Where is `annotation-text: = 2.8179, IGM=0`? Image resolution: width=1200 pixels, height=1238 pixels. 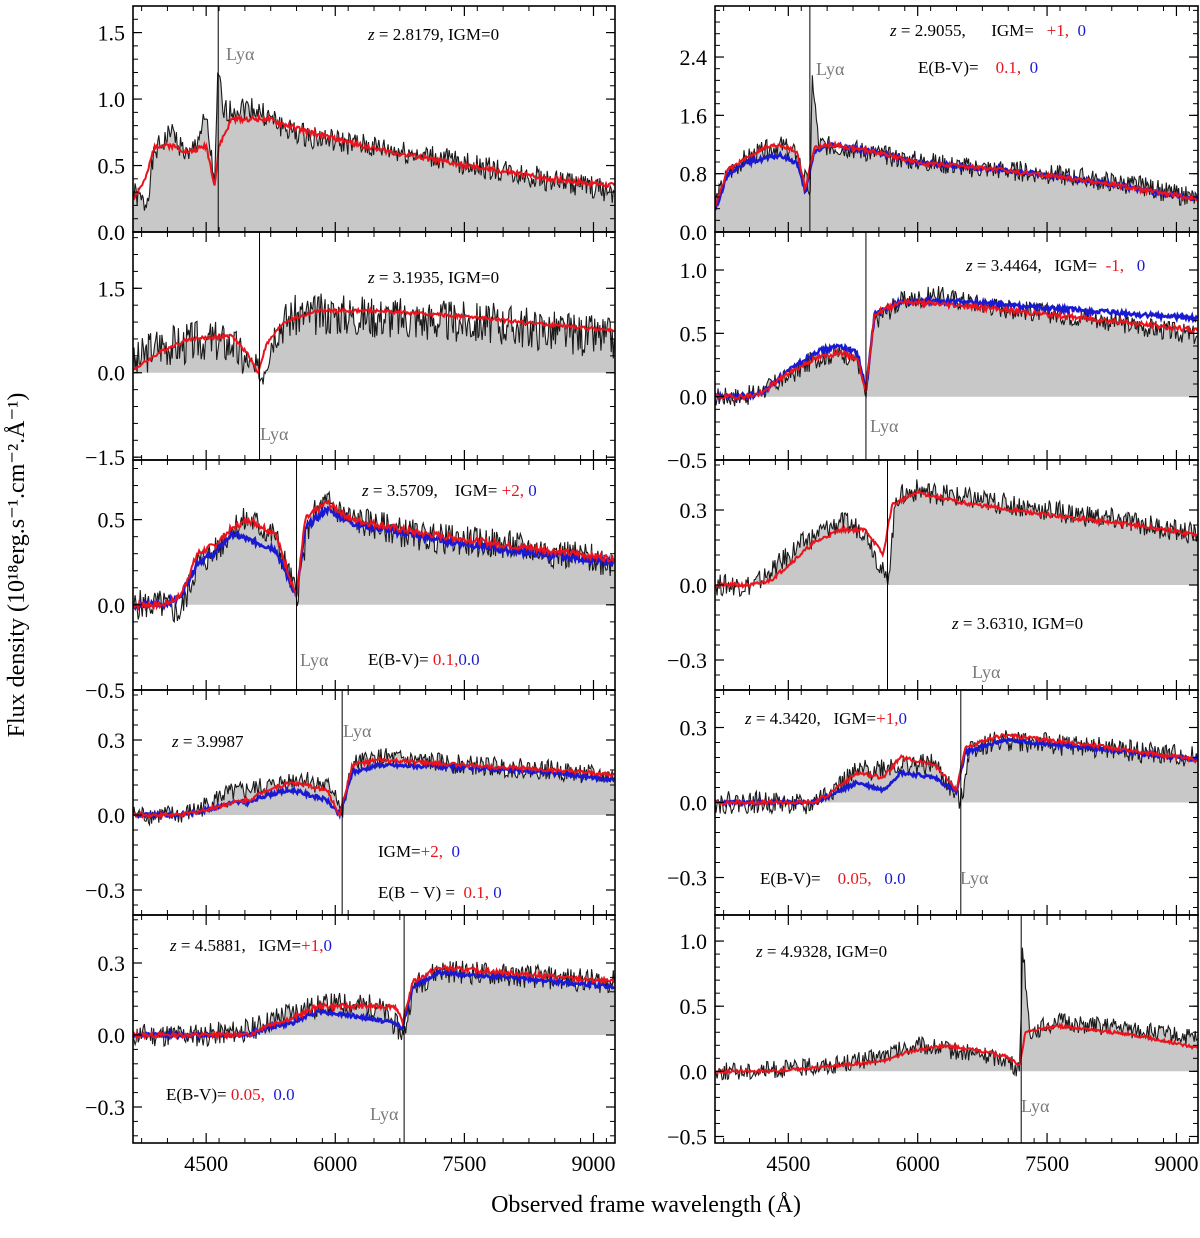 annotation-text: = 2.8179, IGM=0 is located at coordinates (437, 34).